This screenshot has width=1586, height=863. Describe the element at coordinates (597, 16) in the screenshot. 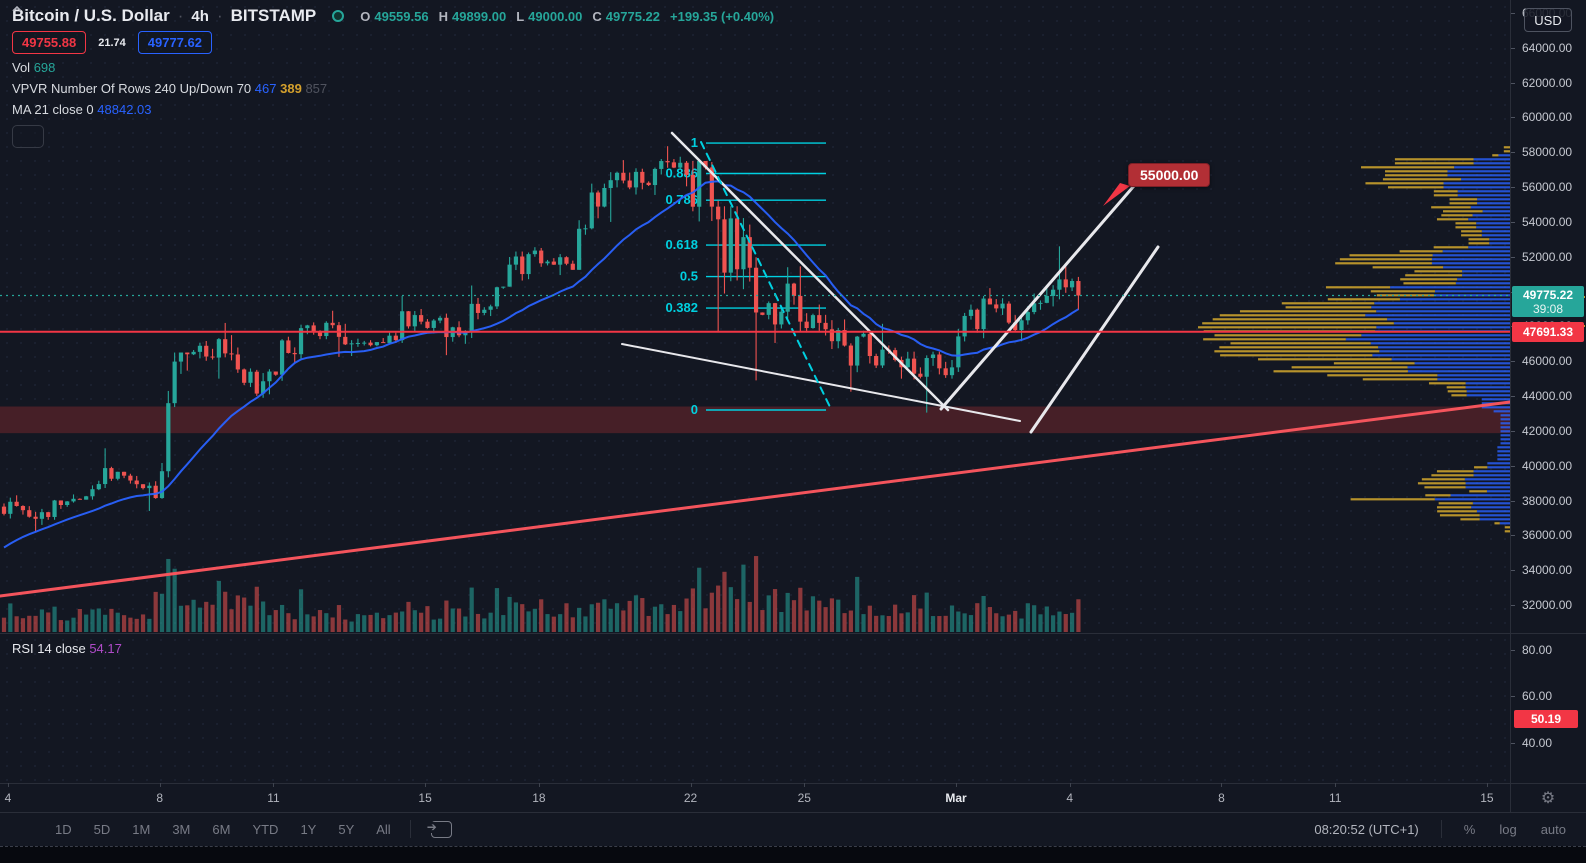

I see `close-label: C` at that location.